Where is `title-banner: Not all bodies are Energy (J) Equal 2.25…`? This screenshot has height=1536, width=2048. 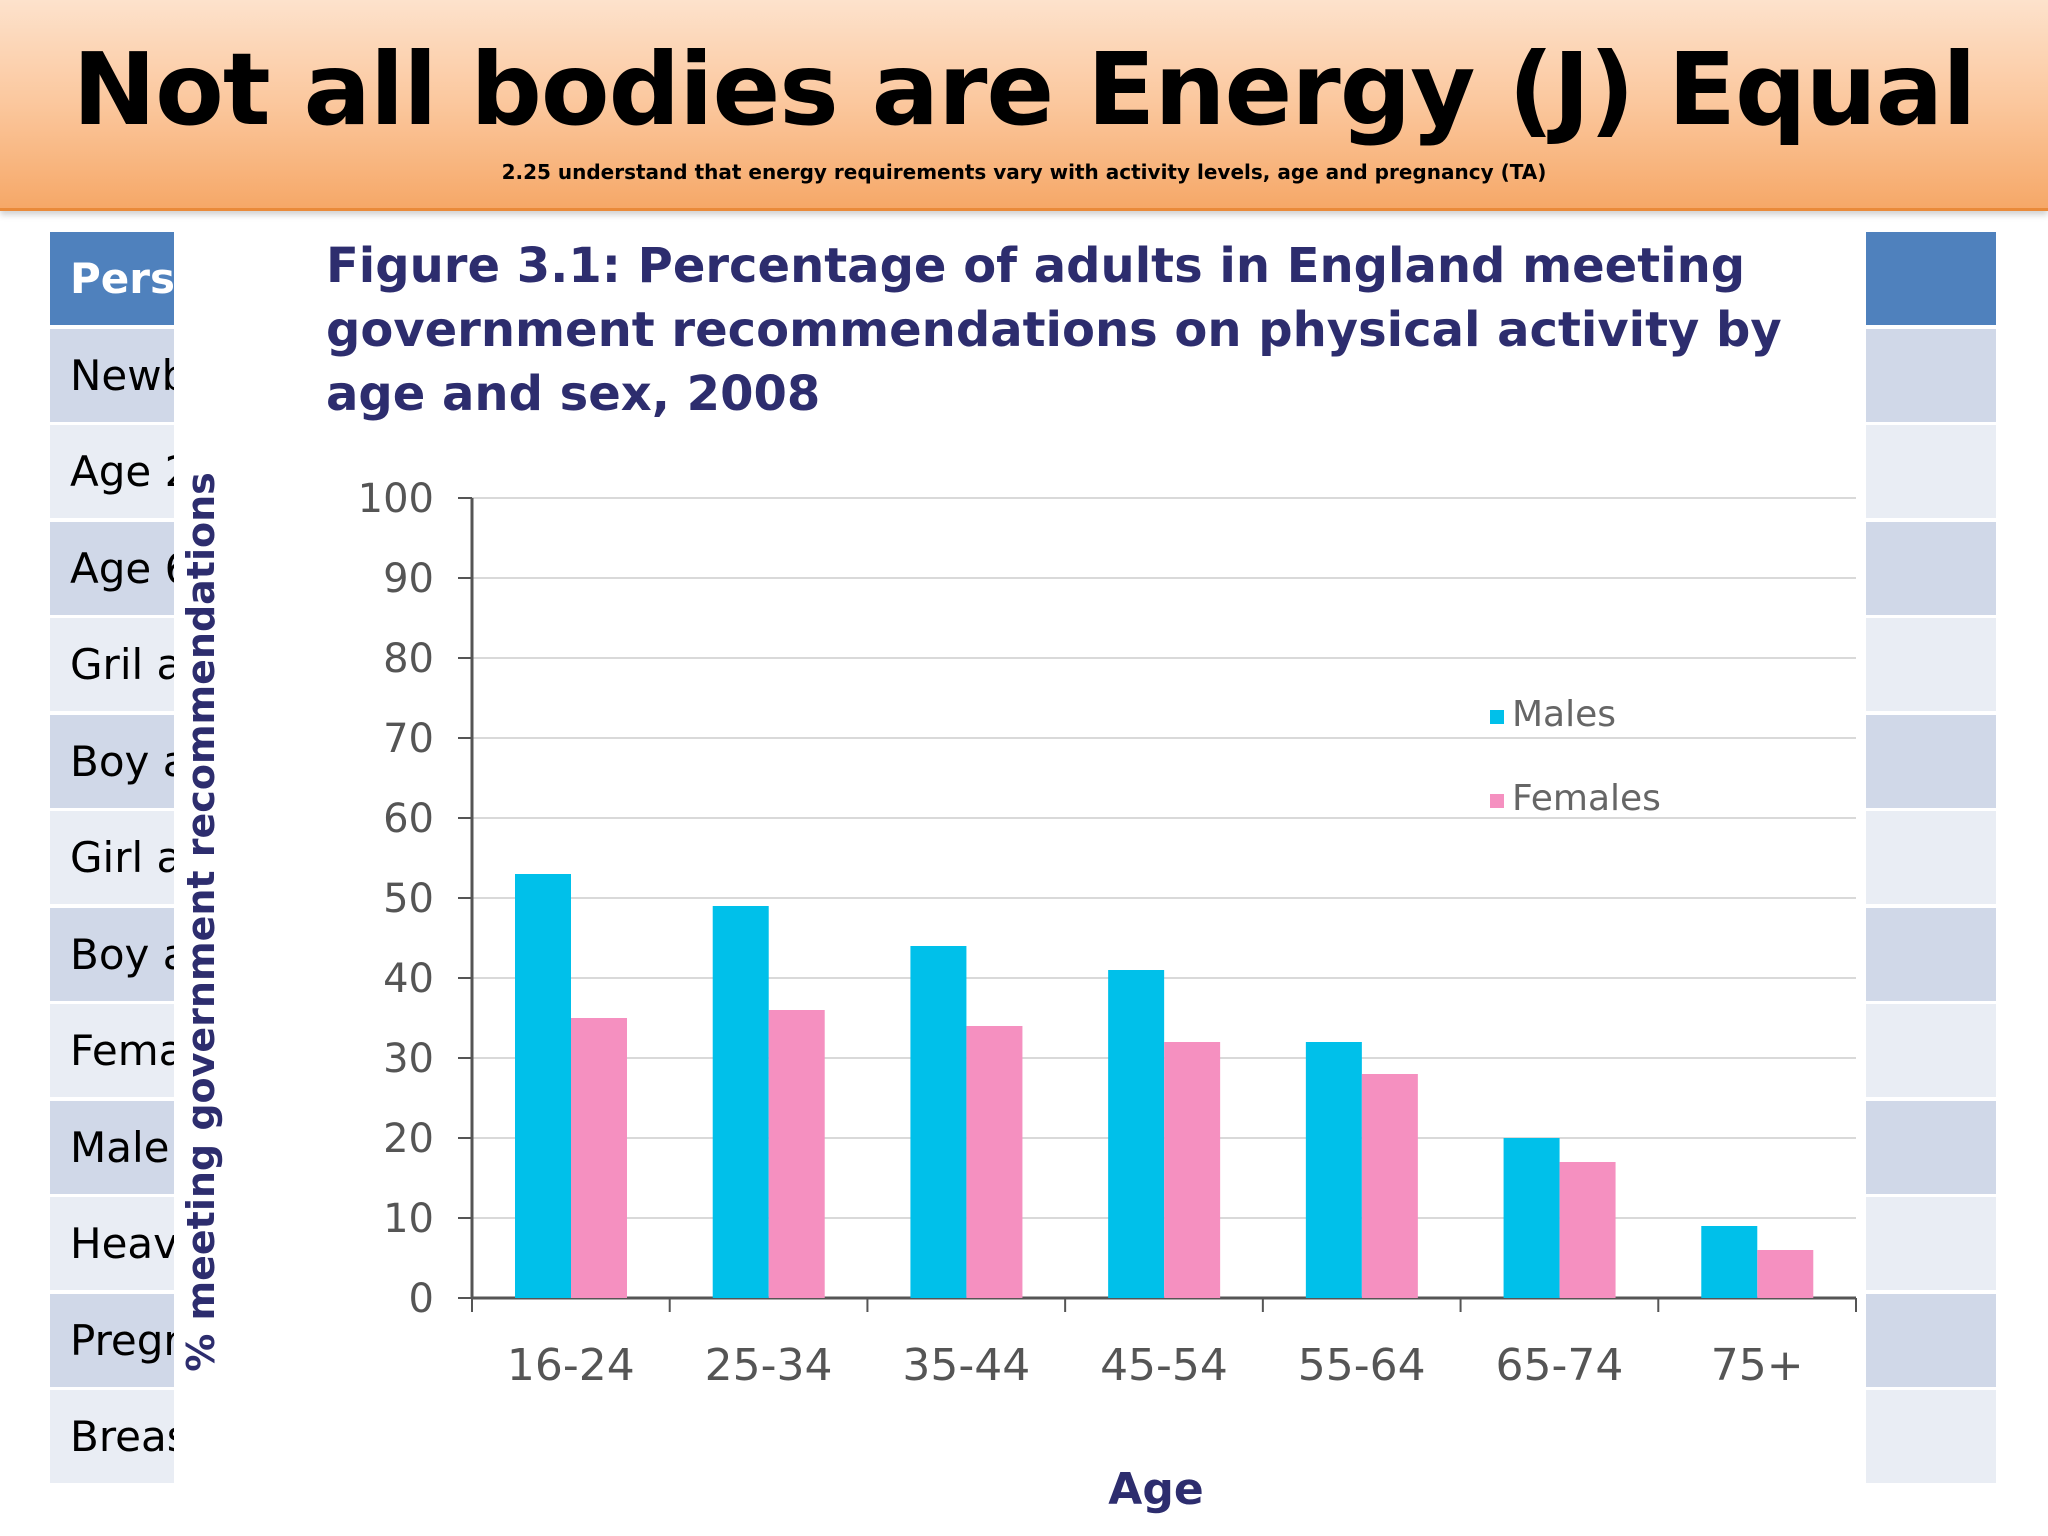
title-banner: Not all bodies are Energy (J) Equal 2.25… is located at coordinates (1024, 105).